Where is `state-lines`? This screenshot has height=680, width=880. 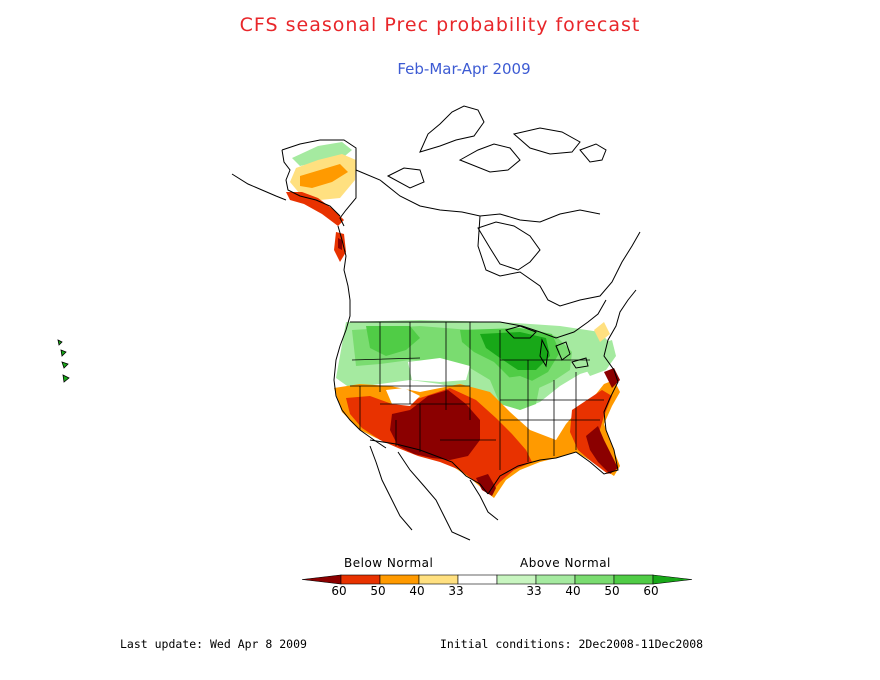 state-lines is located at coordinates (477, 396).